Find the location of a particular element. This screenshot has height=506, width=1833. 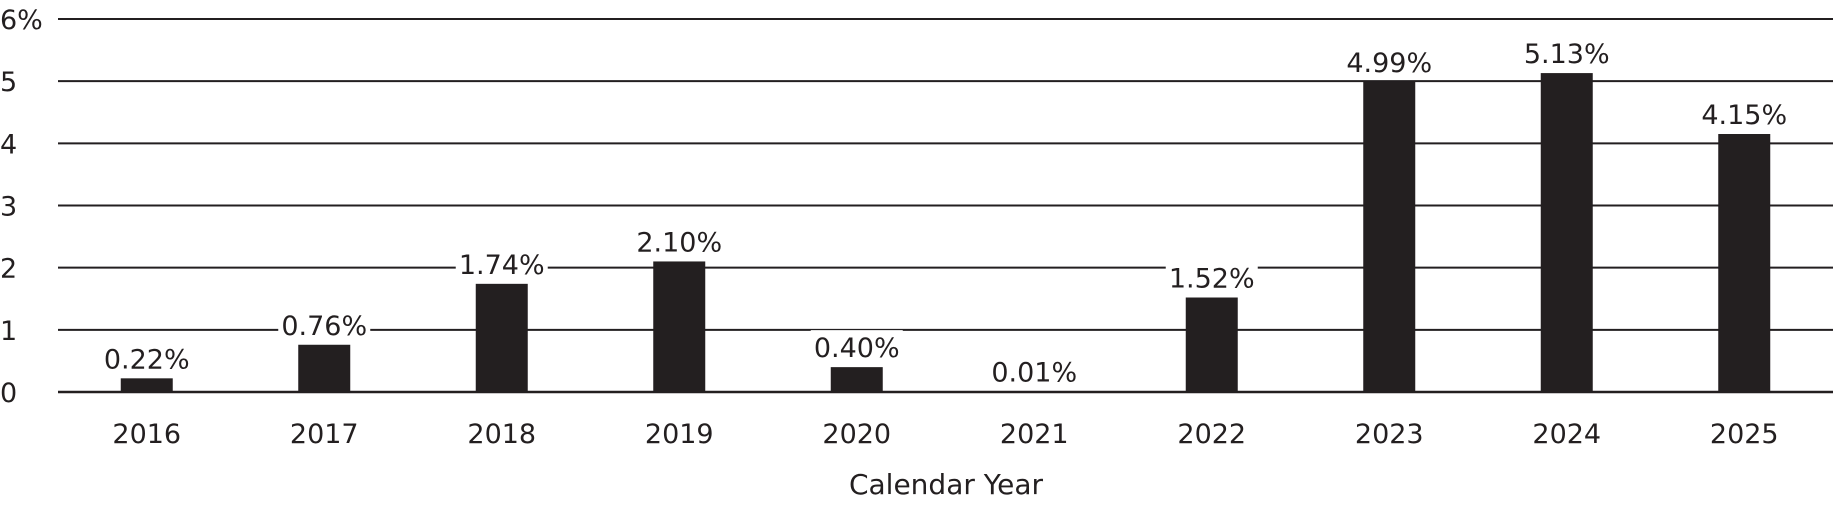

x-tick-label: 2017 is located at coordinates (324, 434).